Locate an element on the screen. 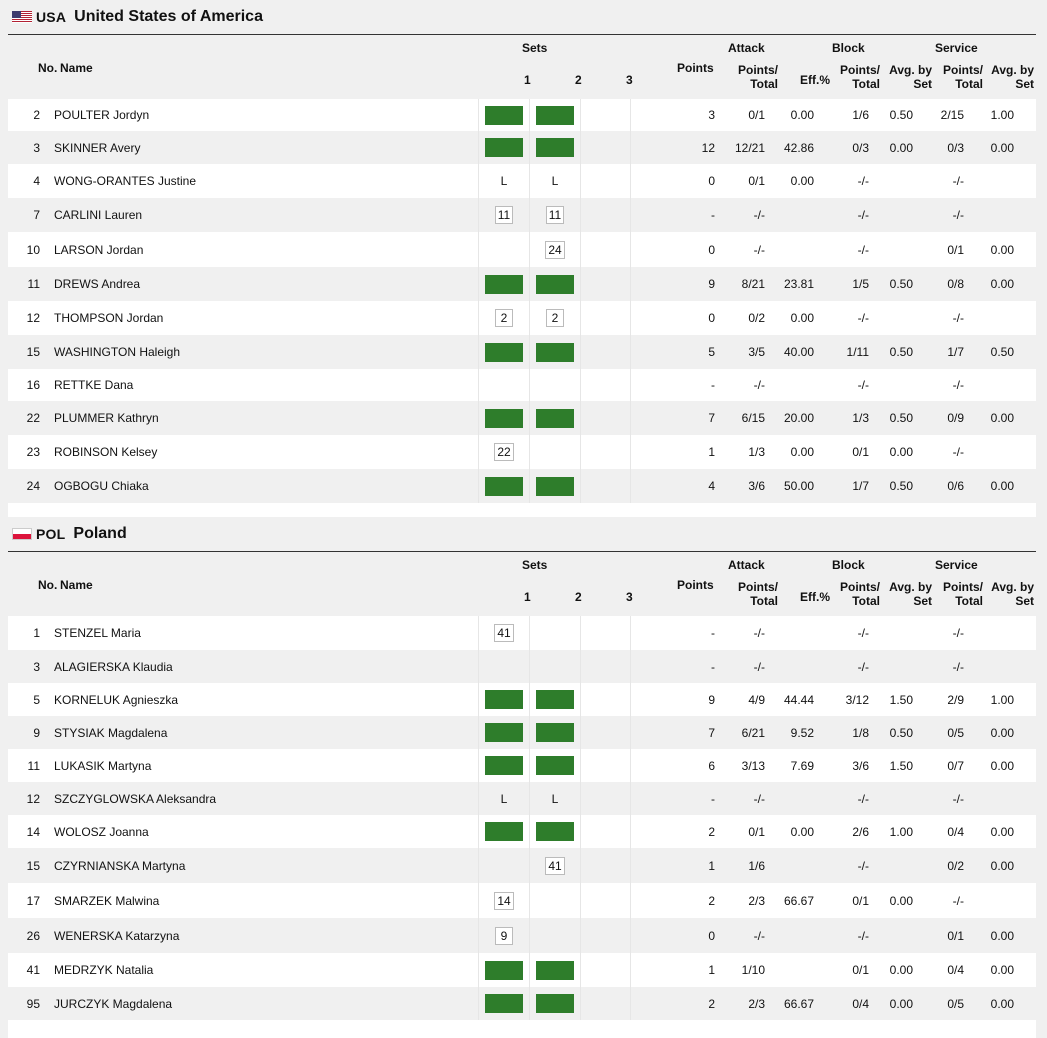  table-row: 16 RETTKE Dana - -/- -/- -/- is located at coordinates (522, 385).